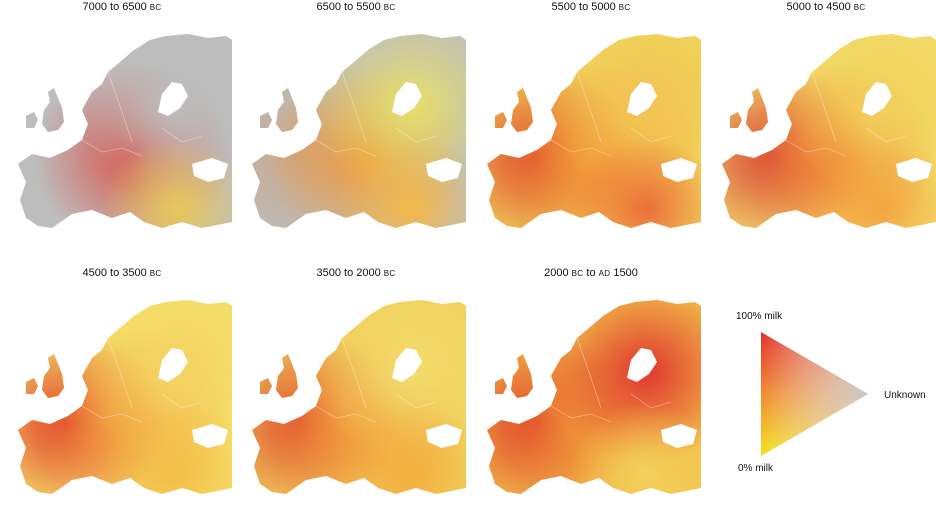 The height and width of the screenshot is (506, 936). I want to click on color-legend: 100% milk 0% milk Unknown, so click(832, 400).